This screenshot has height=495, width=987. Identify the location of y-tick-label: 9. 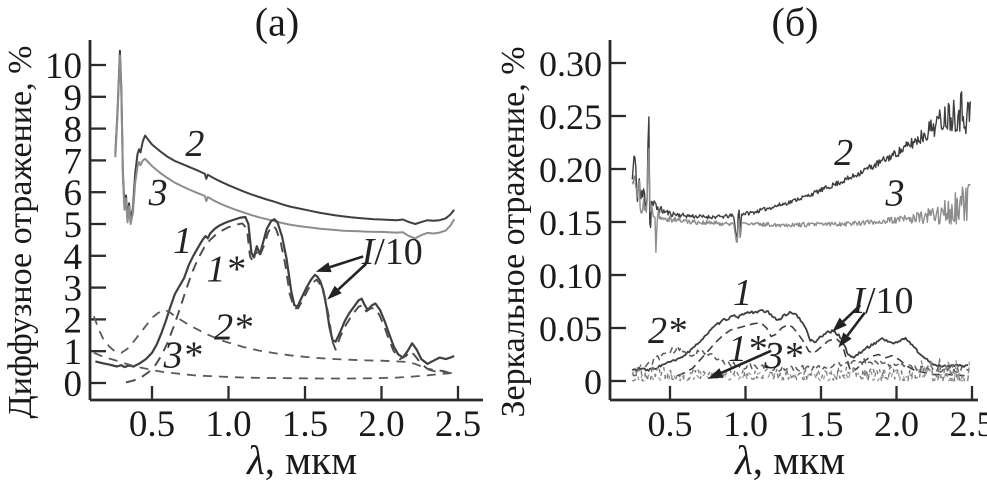
(73, 98).